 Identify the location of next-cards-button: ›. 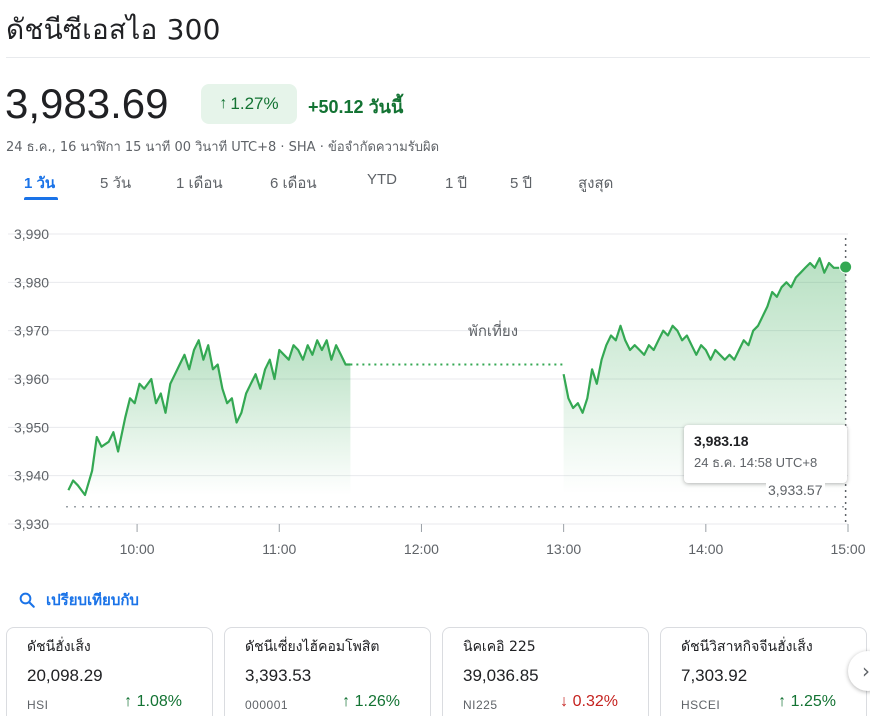
(859, 671).